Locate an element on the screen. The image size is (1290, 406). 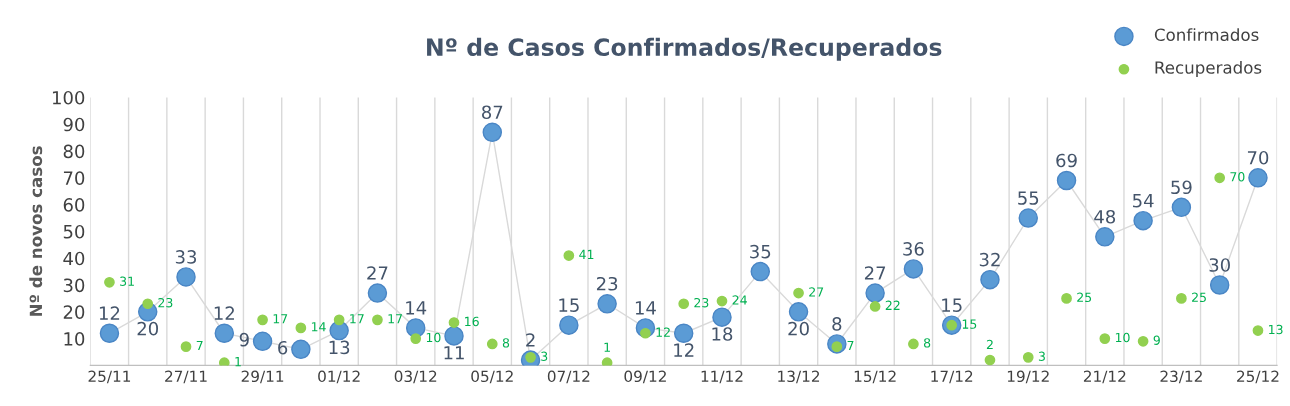
y-tick-label: 90 is located at coordinates (74, 124).